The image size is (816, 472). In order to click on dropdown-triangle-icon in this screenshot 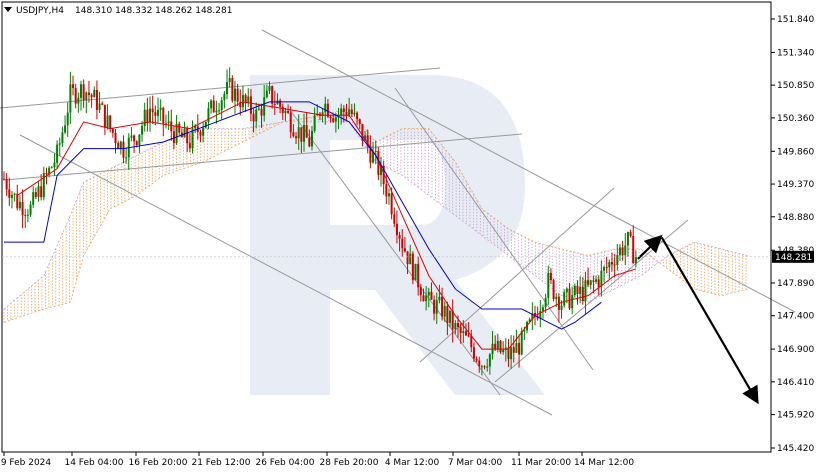, I will do `click(8, 9)`.